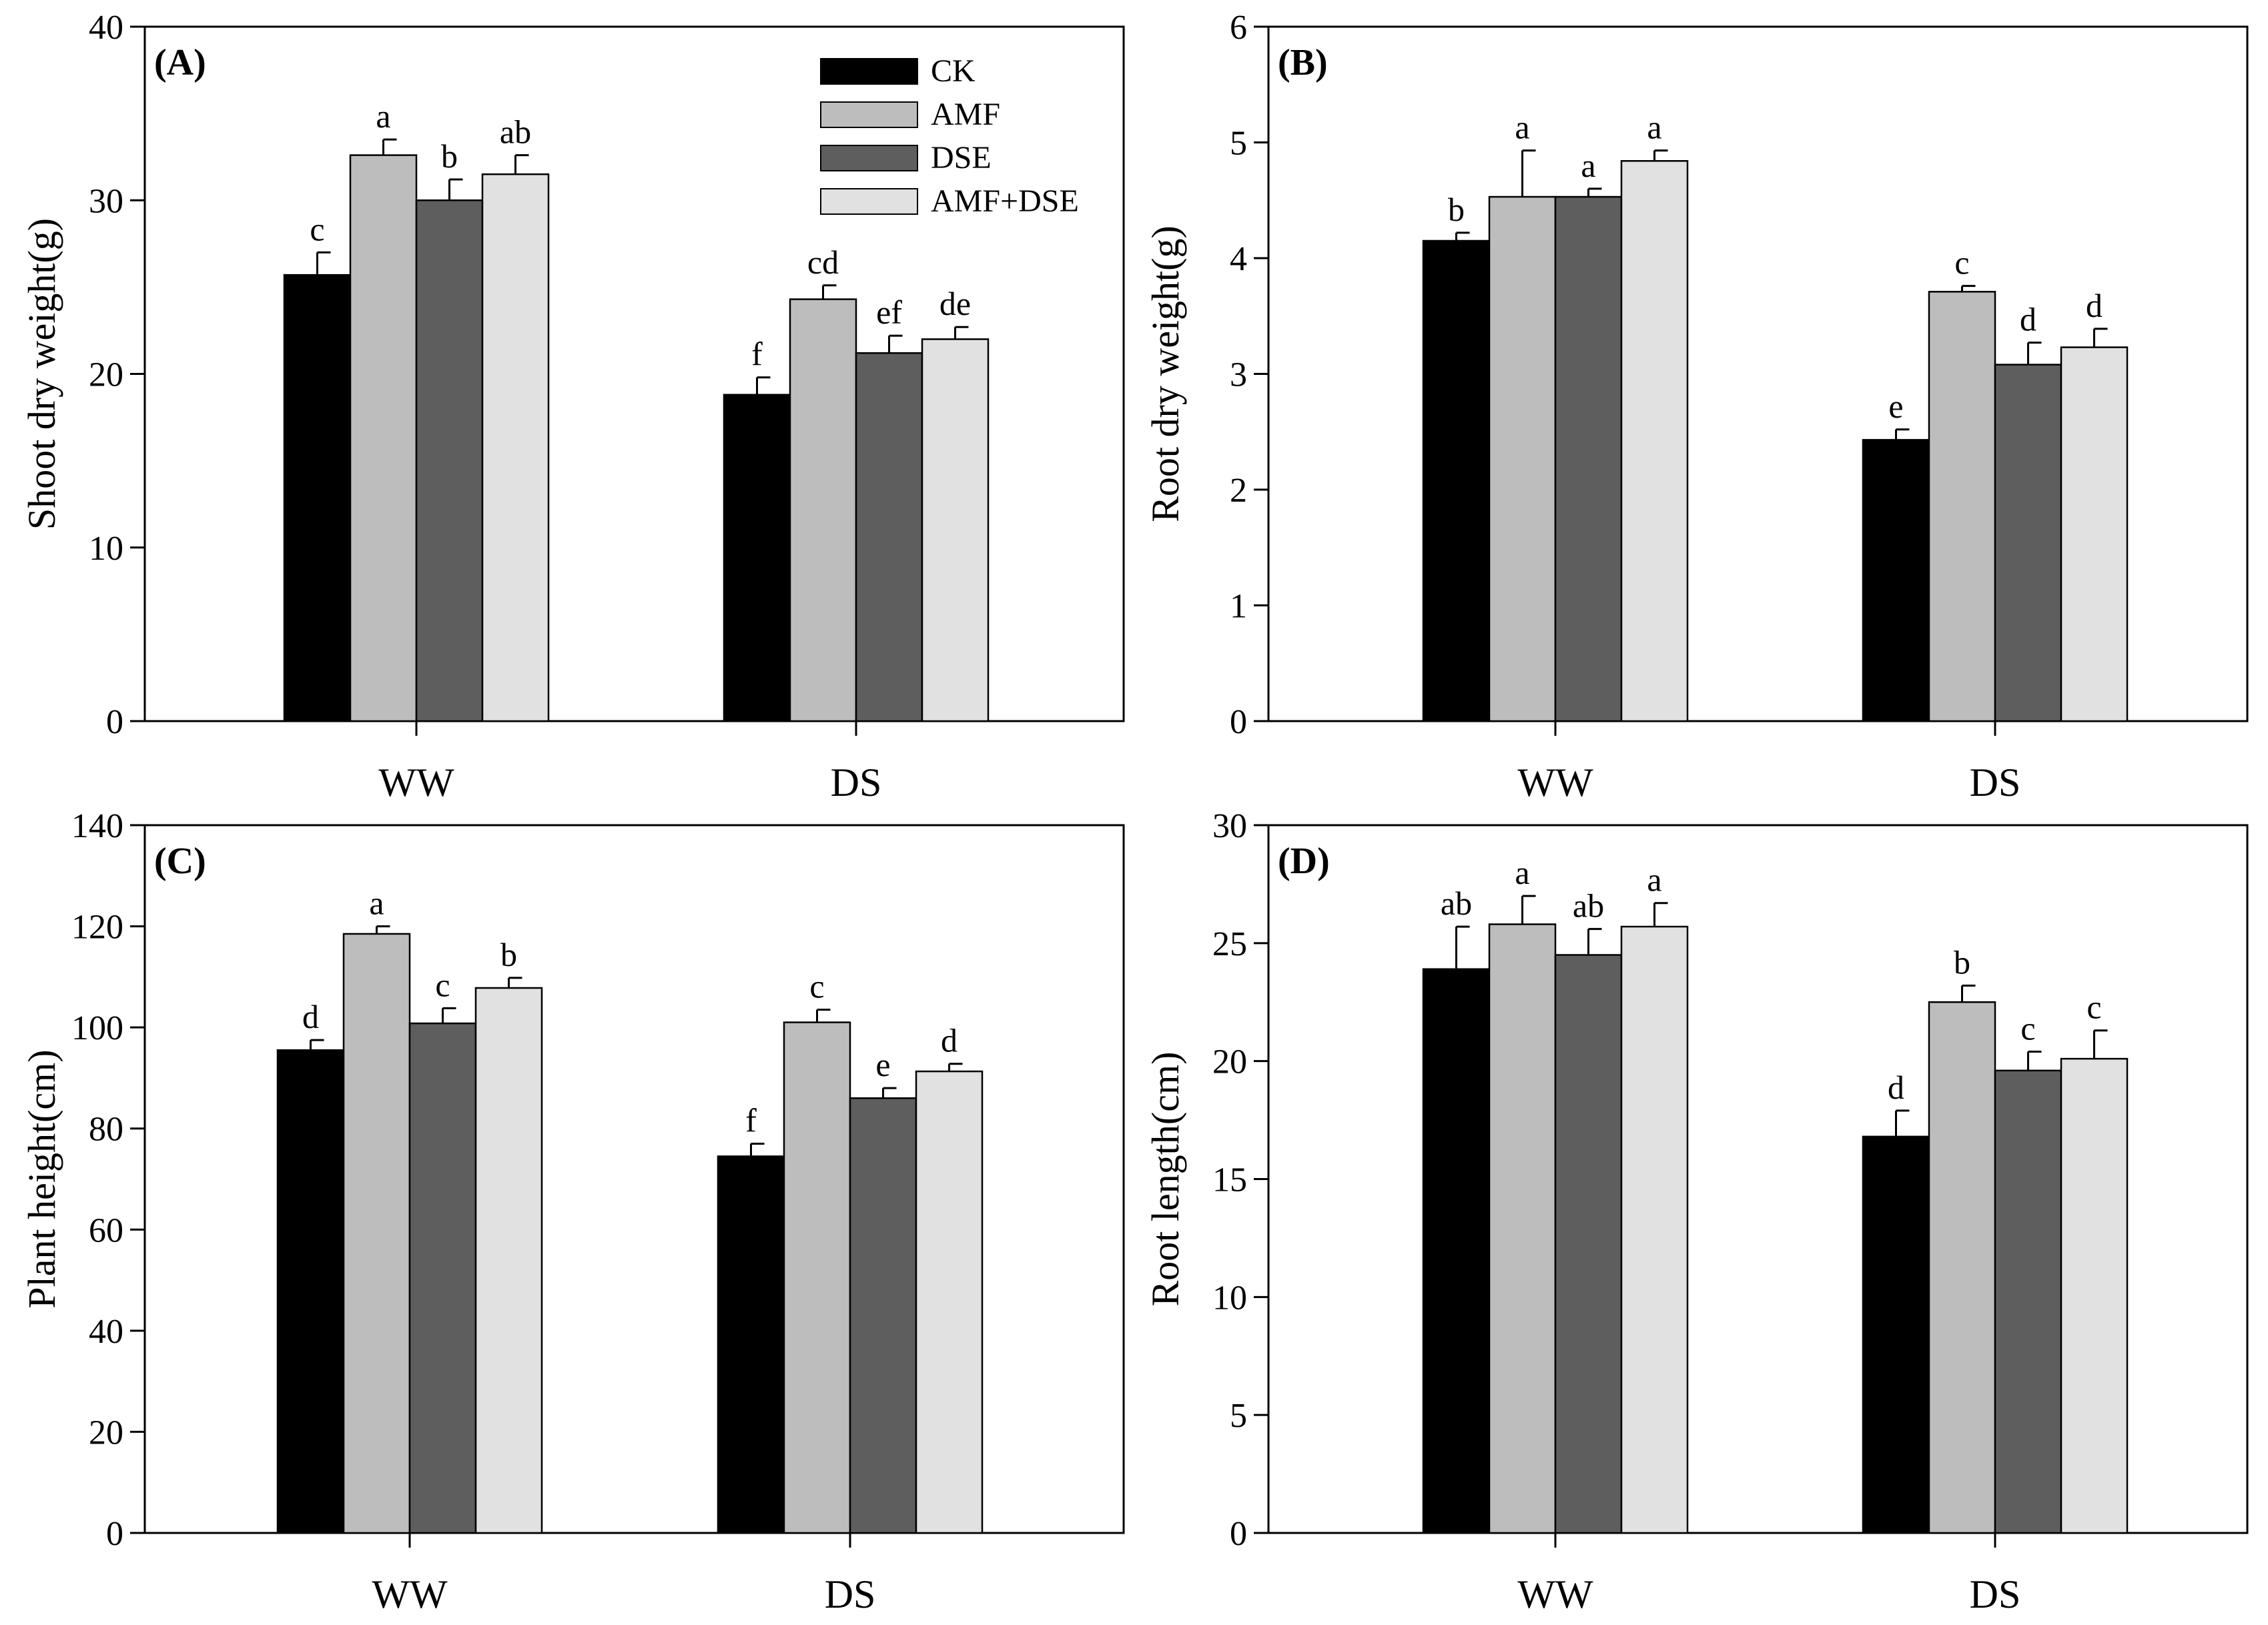  Describe the element at coordinates (889, 312) in the screenshot. I see `significance-letter: ef` at that location.